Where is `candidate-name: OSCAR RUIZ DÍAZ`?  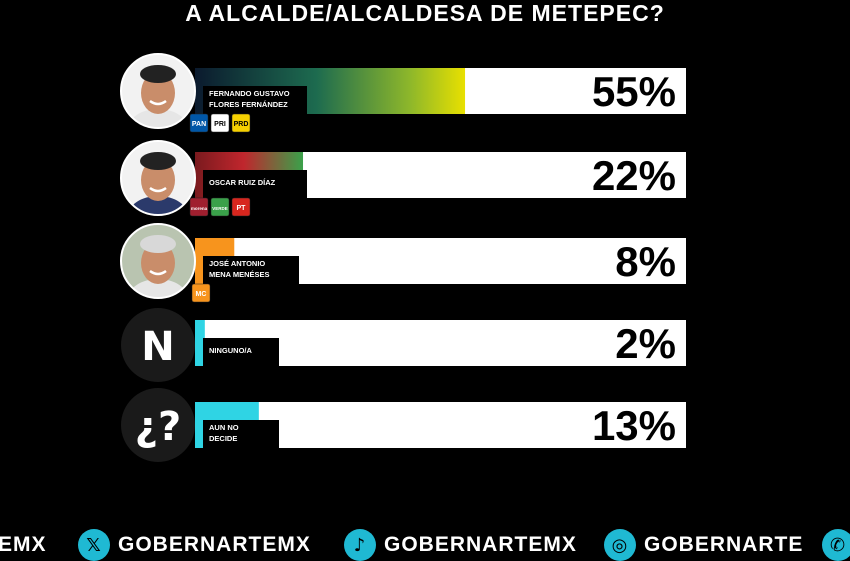 candidate-name: OSCAR RUIZ DÍAZ is located at coordinates (242, 182).